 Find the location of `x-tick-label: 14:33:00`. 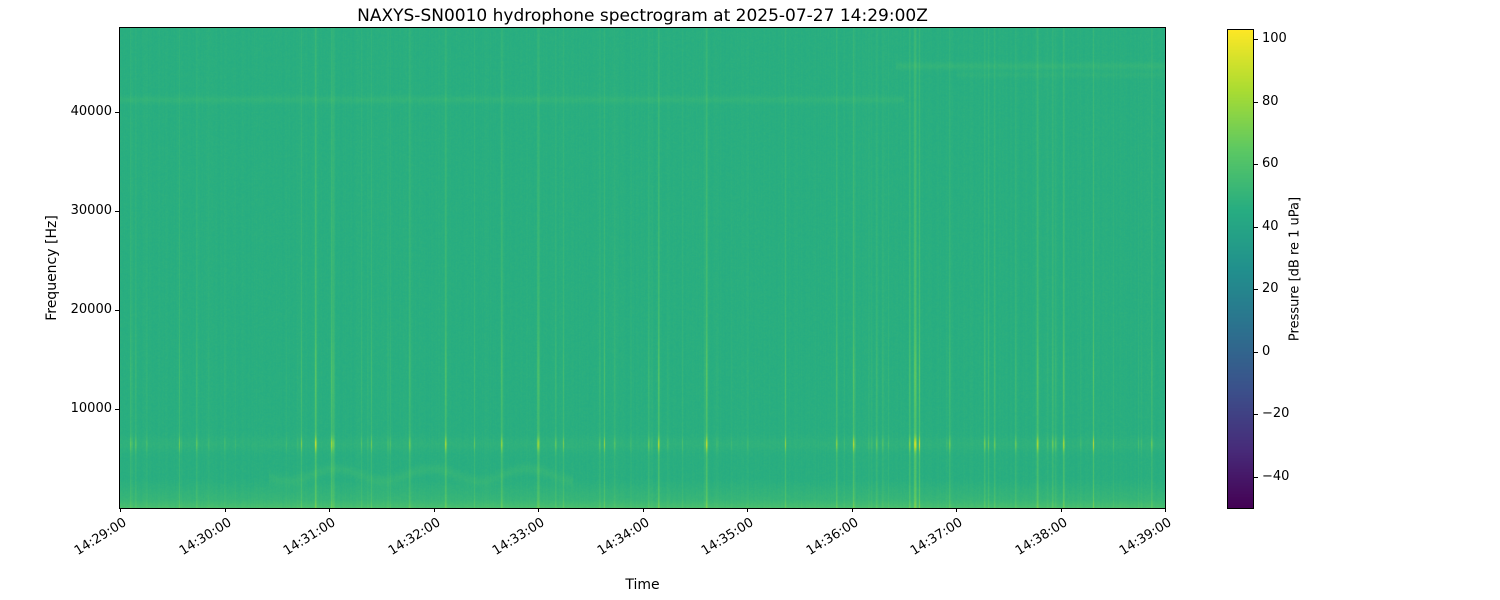

x-tick-label: 14:33:00 is located at coordinates (518, 537).